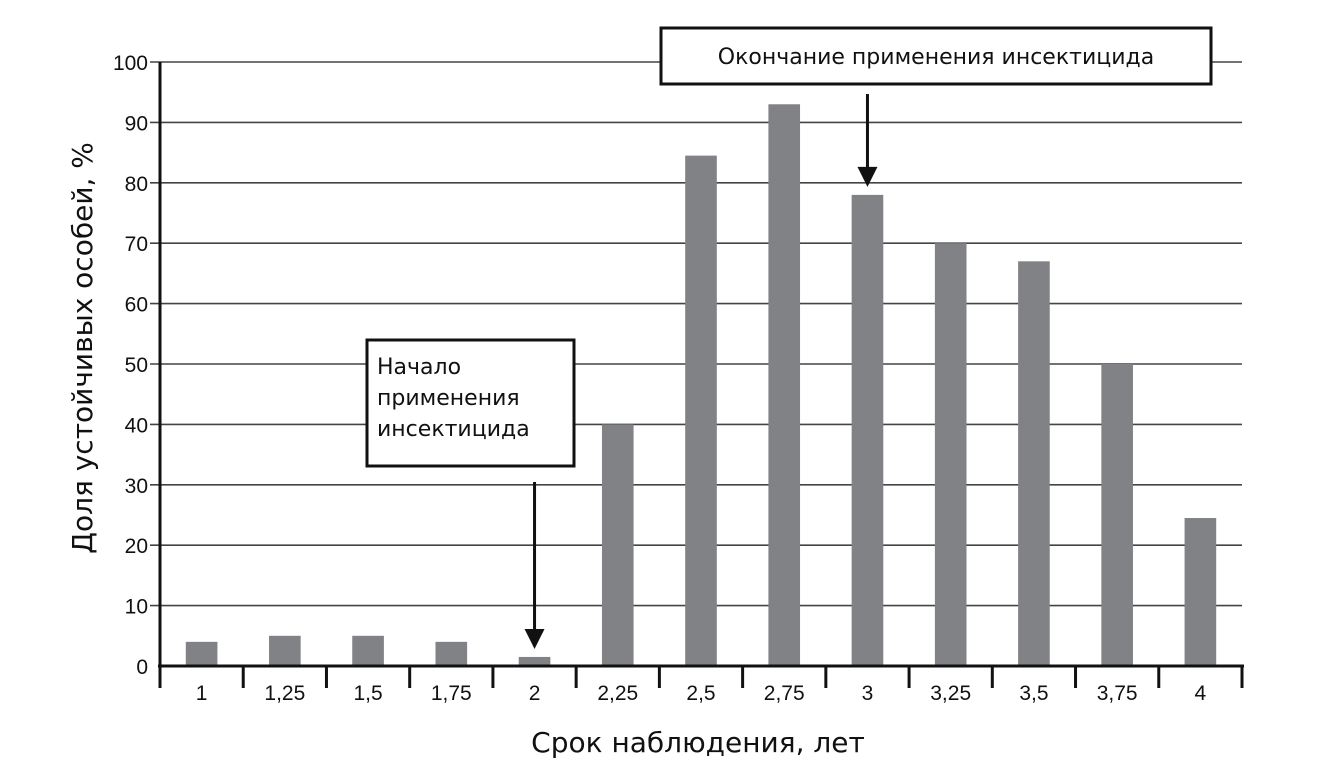 The image size is (1328, 768). Describe the element at coordinates (136, 486) in the screenshot. I see `y-tick-label: 30` at that location.